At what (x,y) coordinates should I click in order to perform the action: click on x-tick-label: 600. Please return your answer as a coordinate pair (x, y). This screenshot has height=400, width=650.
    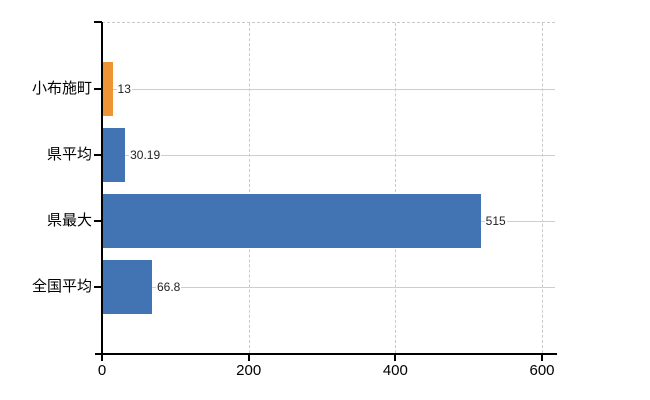
    Looking at the image, I should click on (542, 370).